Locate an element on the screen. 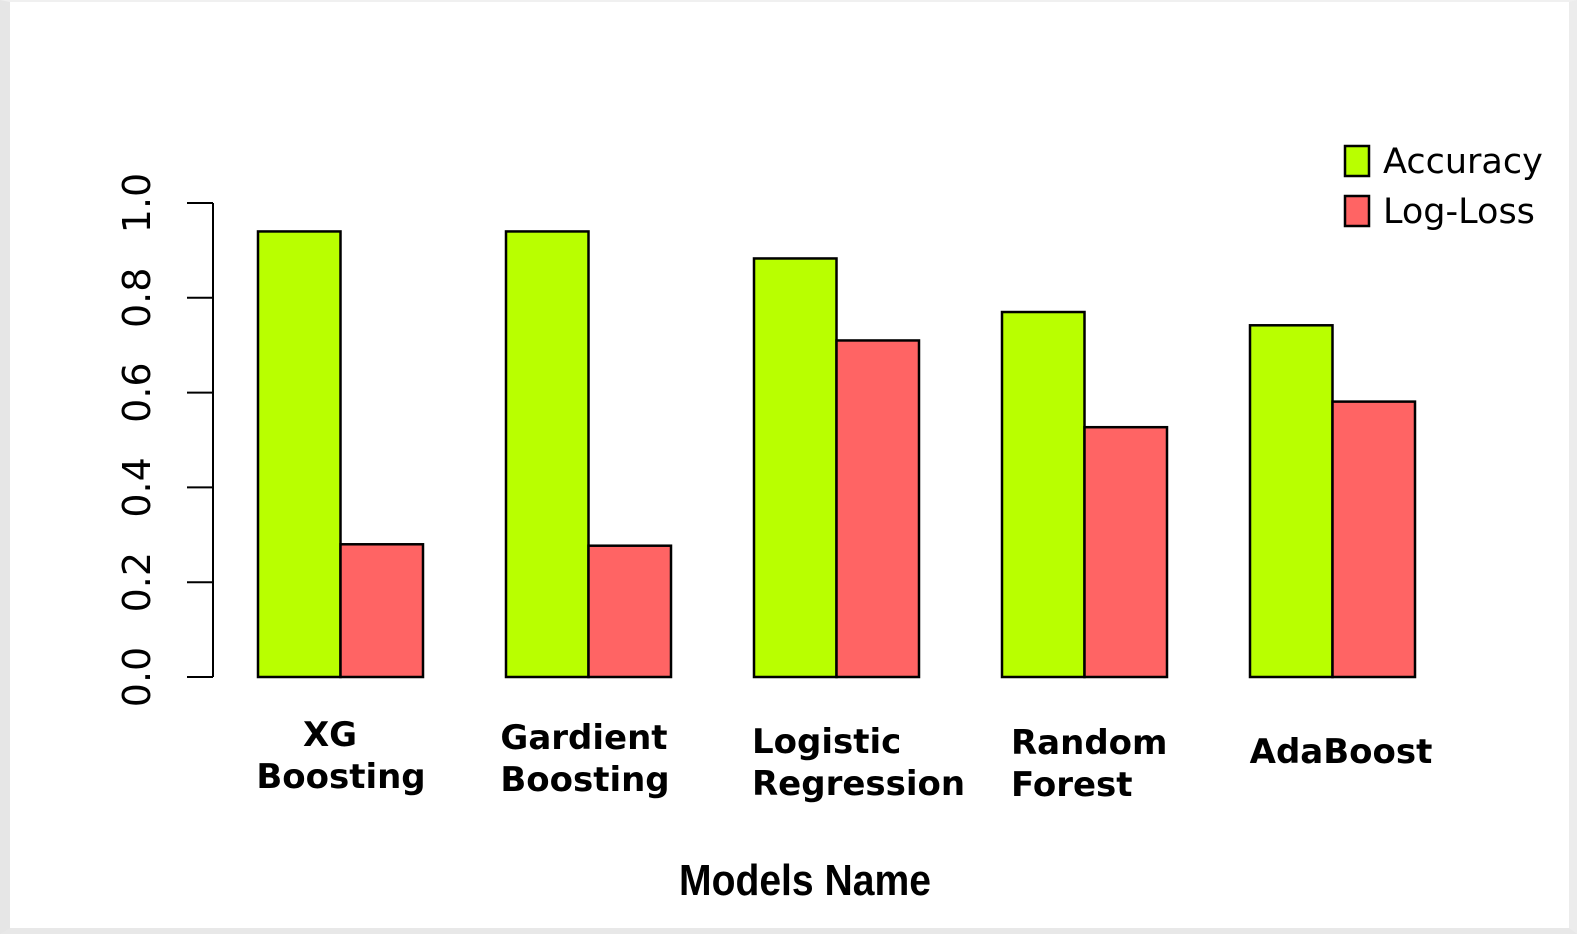 The height and width of the screenshot is (934, 1577). category-label: Forest is located at coordinates (1072, 785).